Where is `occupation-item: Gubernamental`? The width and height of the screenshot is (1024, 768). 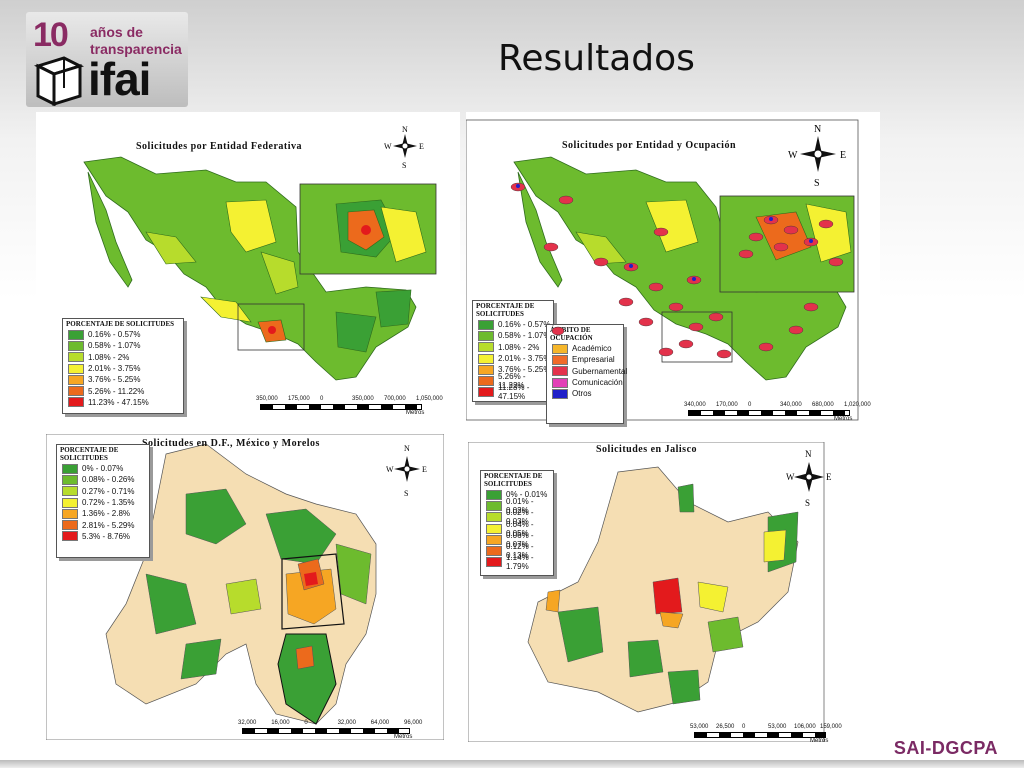 occupation-item: Gubernamental is located at coordinates (587, 371).